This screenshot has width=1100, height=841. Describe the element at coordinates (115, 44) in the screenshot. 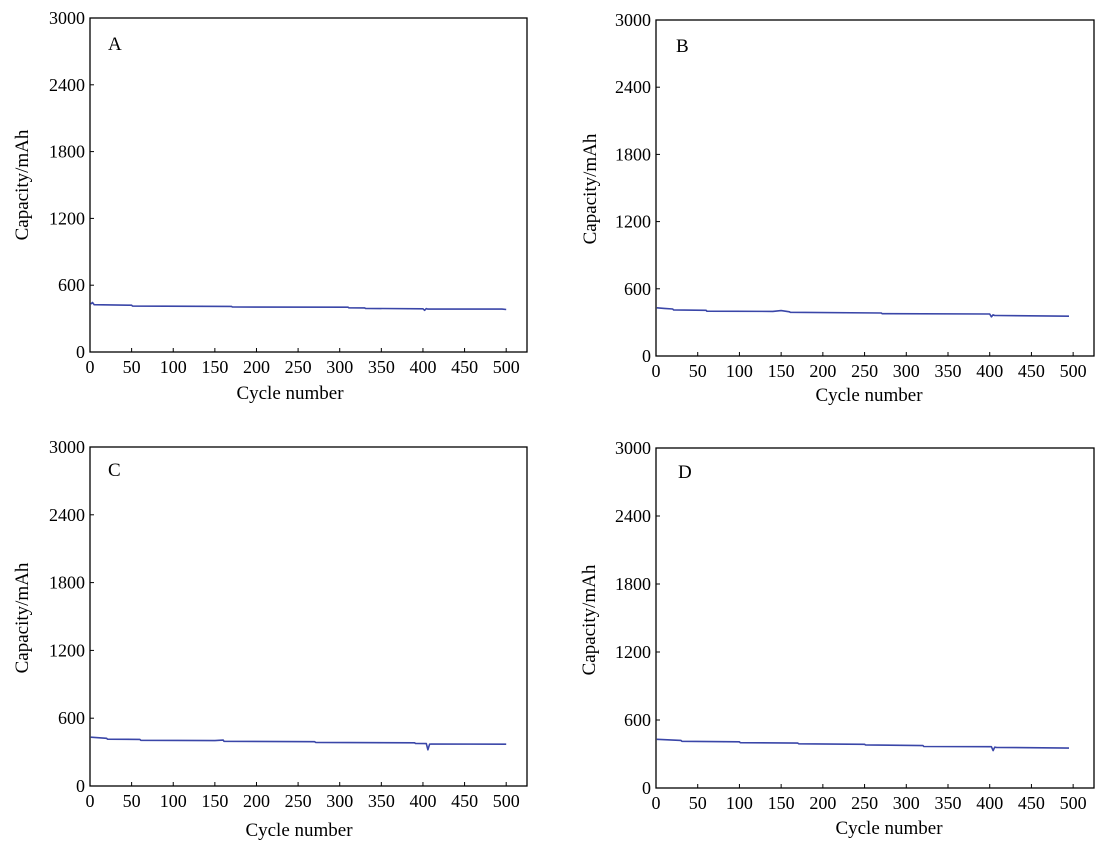

I see `panel-label: A` at that location.